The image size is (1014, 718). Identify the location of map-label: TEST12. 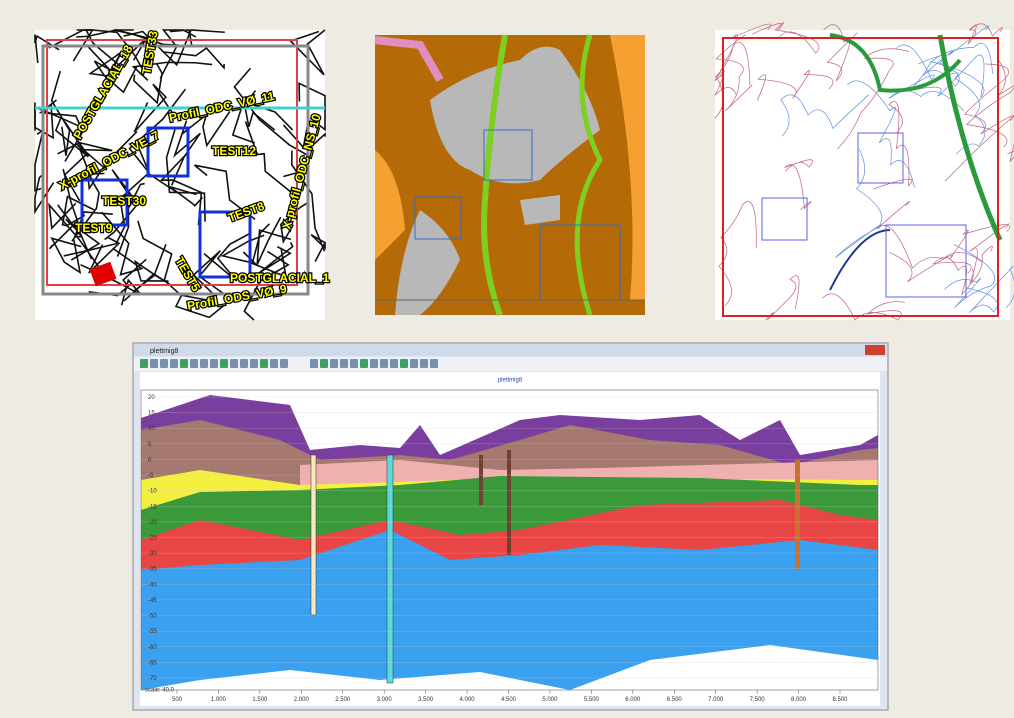
(234, 151).